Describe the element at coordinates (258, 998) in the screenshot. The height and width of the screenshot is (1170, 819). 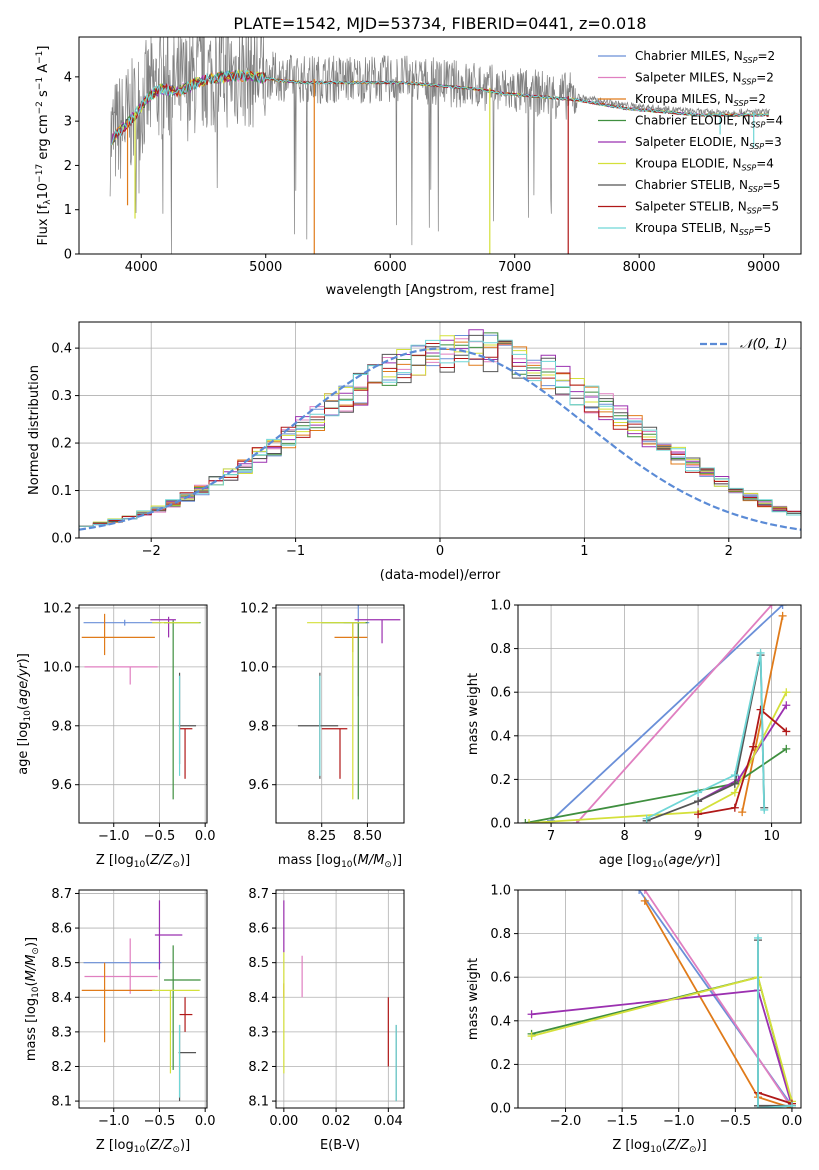
I see `mass-vs-ebv-ytick-label: 8.4` at that location.